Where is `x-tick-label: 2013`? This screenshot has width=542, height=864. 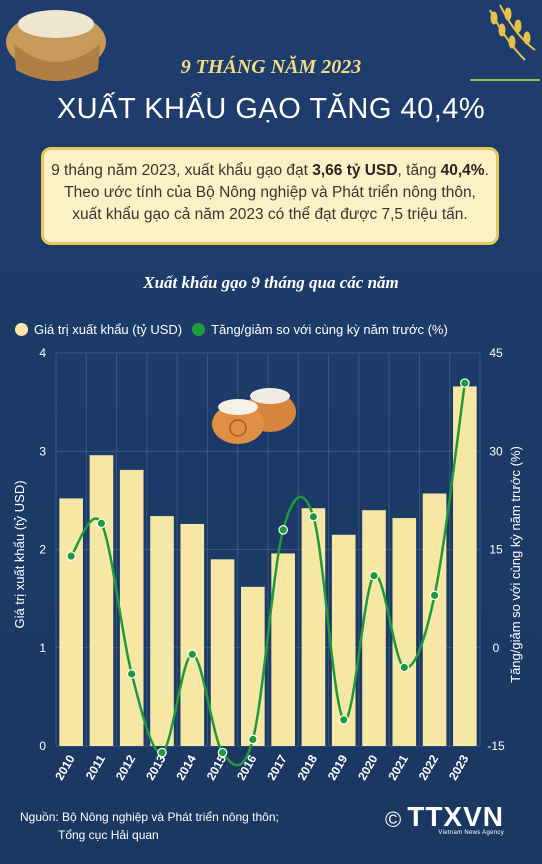 x-tick-label: 2013 is located at coordinates (156, 767).